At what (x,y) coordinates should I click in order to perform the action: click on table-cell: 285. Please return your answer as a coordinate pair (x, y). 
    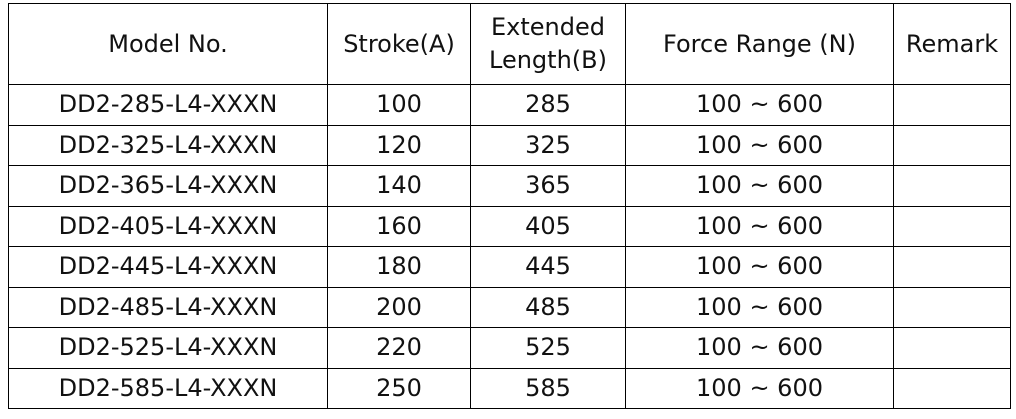
    Looking at the image, I should click on (548, 105).